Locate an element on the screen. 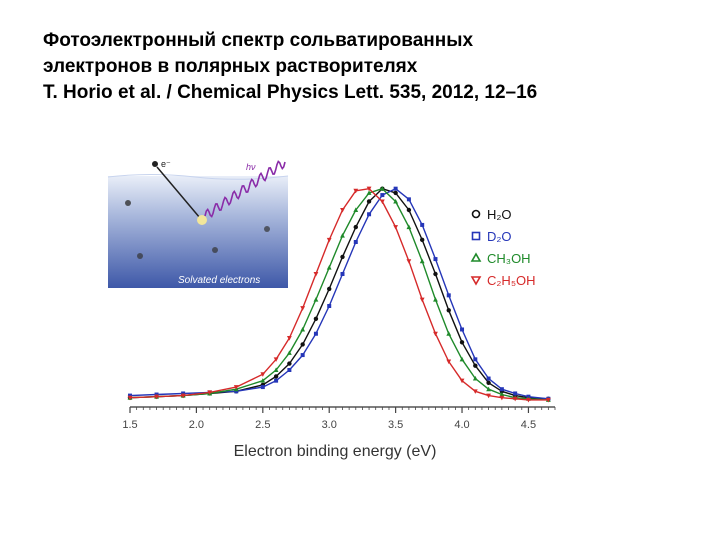 The height and width of the screenshot is (540, 720). legend-label: CH₃OH is located at coordinates (509, 258).